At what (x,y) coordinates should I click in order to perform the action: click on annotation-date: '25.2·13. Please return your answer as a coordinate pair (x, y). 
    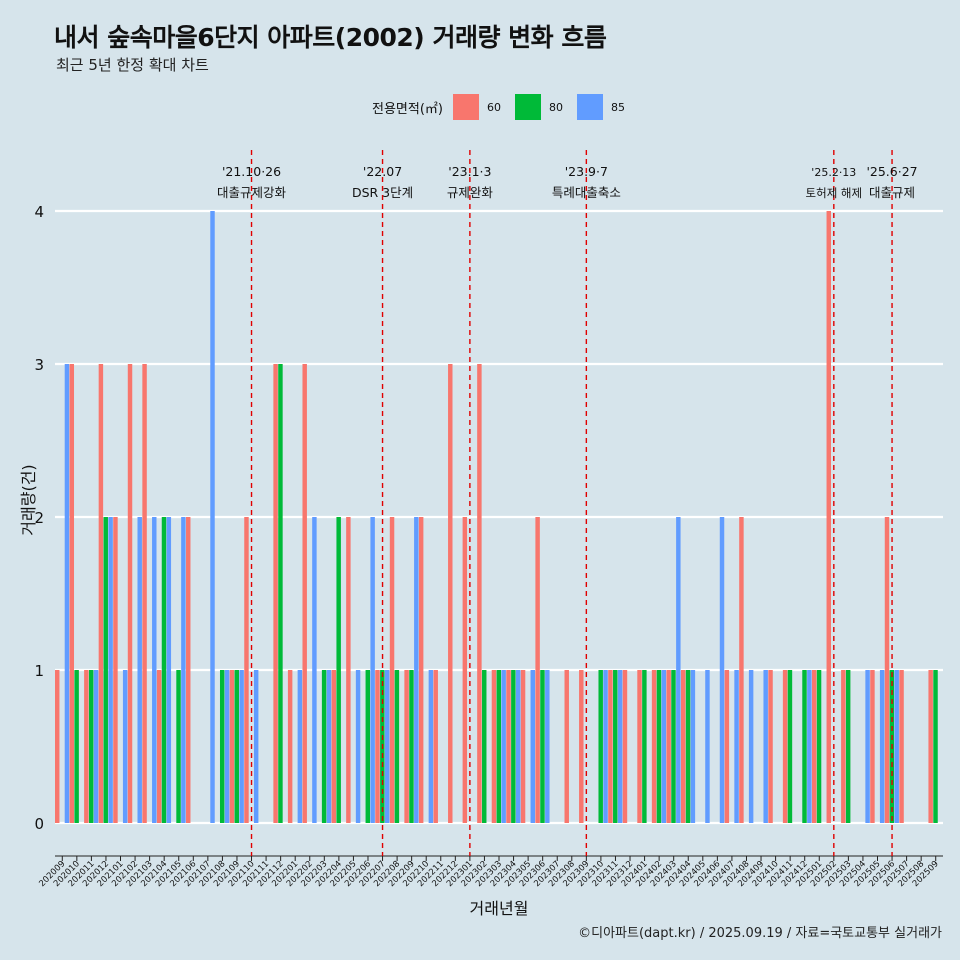
    Looking at the image, I should click on (833, 172).